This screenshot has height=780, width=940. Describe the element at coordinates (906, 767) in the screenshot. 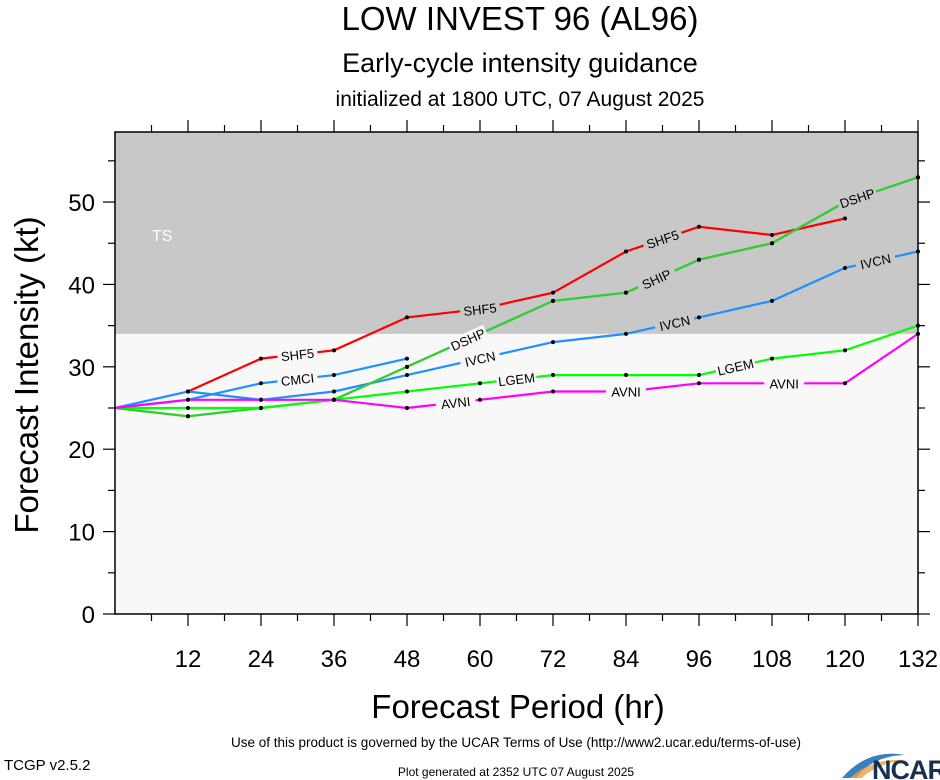

I see `ncar-logo-text: NCAR` at that location.